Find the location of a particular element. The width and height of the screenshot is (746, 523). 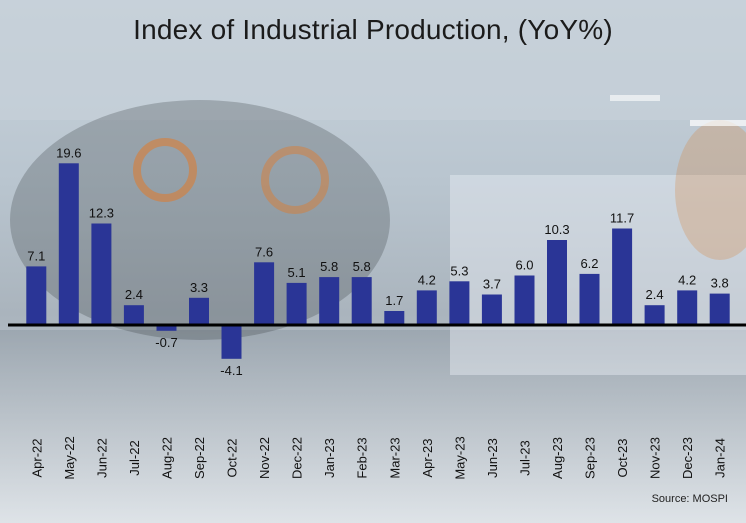

x-tick-label: Dec-22 is located at coordinates (297, 458).